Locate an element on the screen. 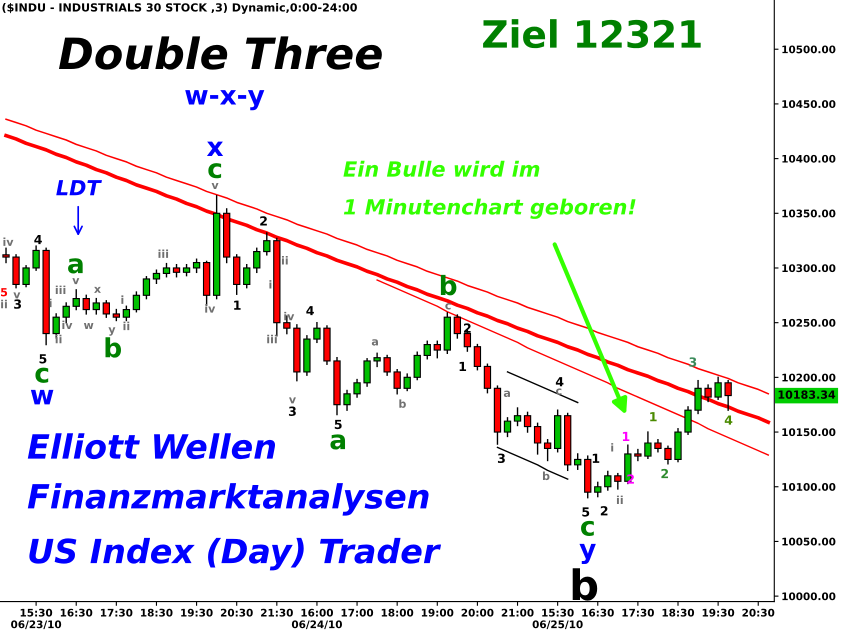 The width and height of the screenshot is (849, 640). y-tick-label: 10400.00 is located at coordinates (809, 158).